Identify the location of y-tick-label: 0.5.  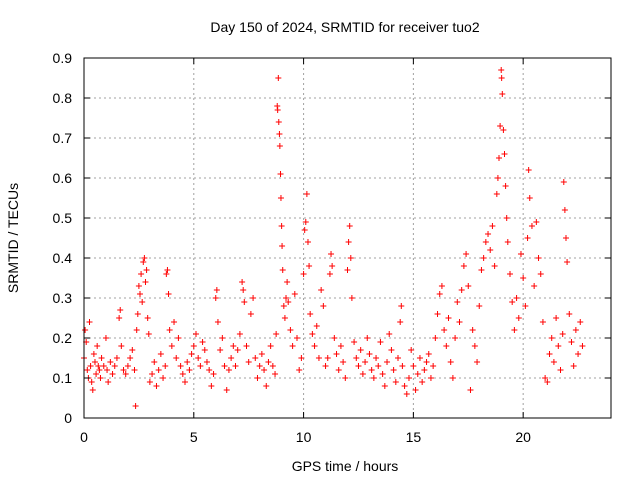
(63, 218).